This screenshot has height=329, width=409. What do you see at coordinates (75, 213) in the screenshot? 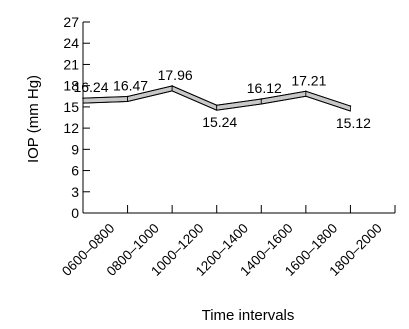
I see `y-tick-label: 0` at bounding box center [75, 213].